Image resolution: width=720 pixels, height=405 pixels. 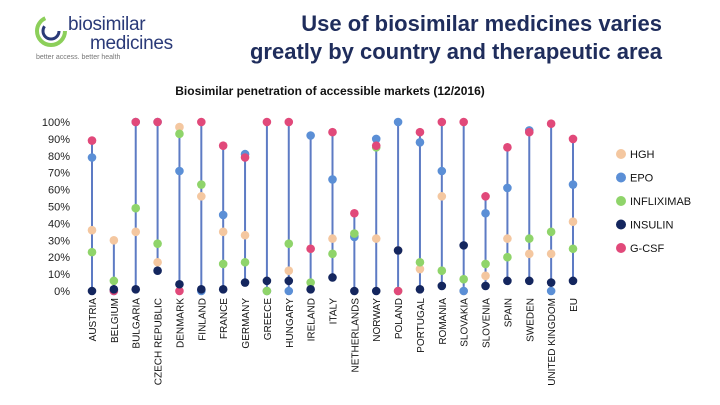 What do you see at coordinates (159, 341) in the screenshot?
I see `category-label: CZECH REPUBLIC` at bounding box center [159, 341].